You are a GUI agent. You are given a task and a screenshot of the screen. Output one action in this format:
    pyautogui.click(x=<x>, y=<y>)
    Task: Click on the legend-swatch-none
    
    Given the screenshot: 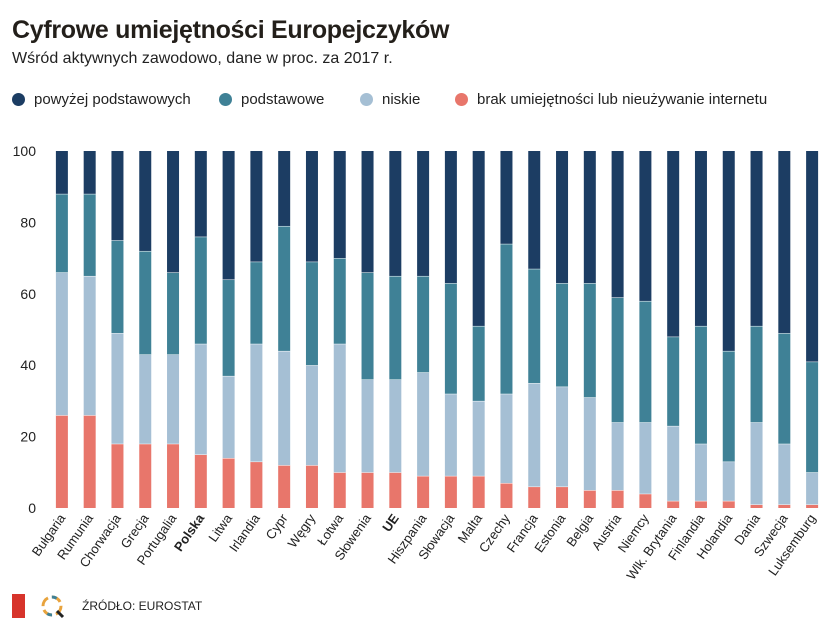 What is the action you would take?
    pyautogui.click(x=461, y=99)
    